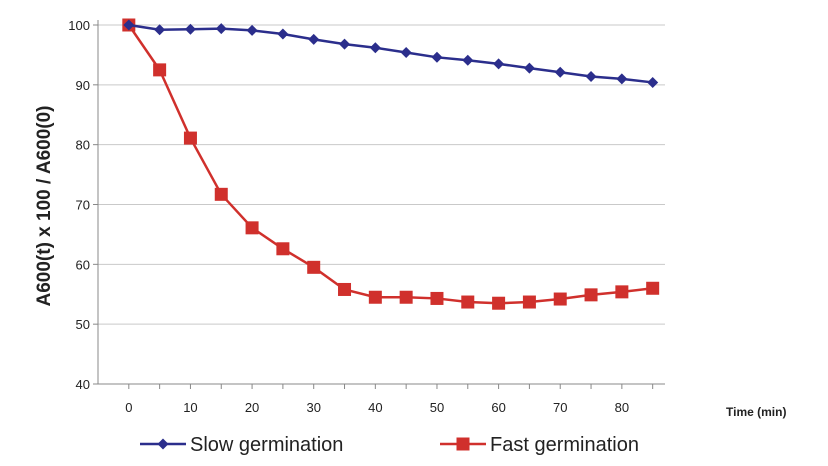 This screenshot has width=828, height=466. I want to click on x-tick-label: 80, so click(622, 407).